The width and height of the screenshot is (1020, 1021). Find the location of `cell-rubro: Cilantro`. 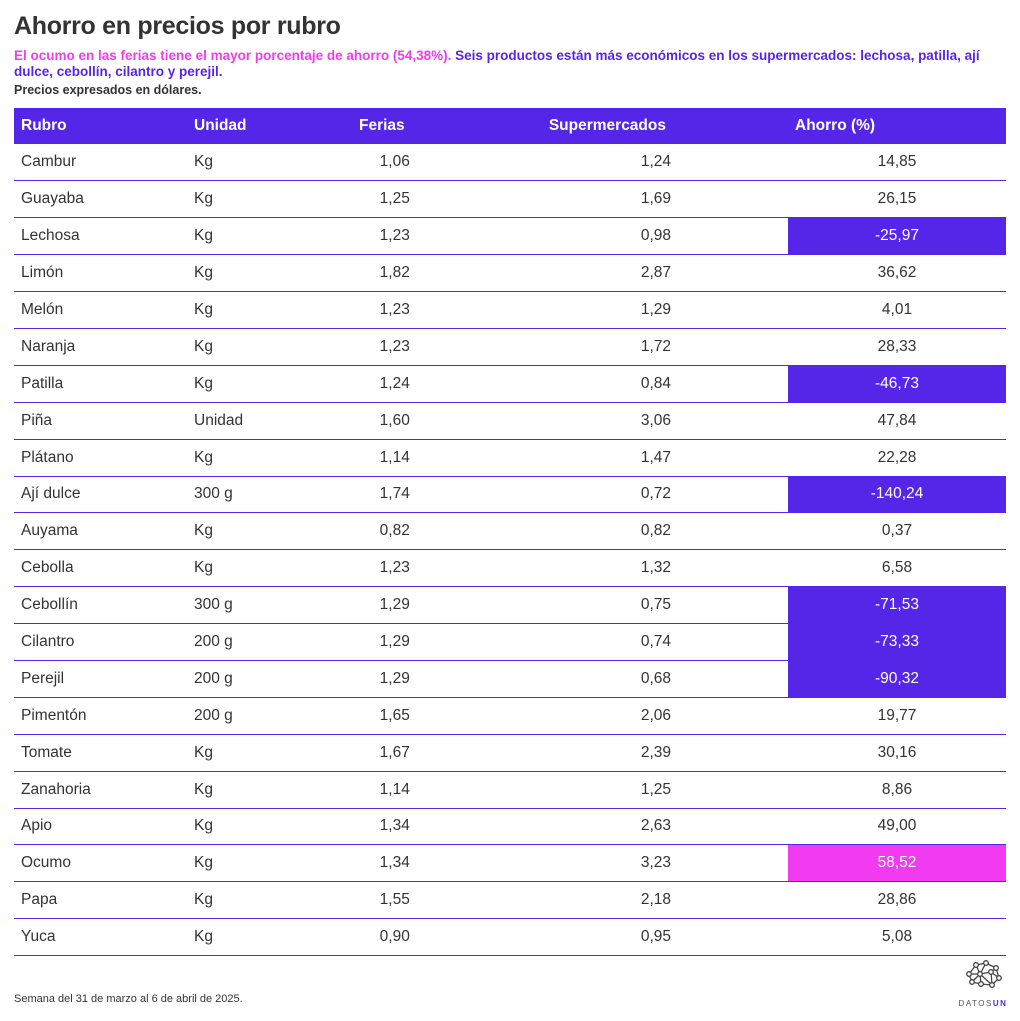

cell-rubro: Cilantro is located at coordinates (100, 642).